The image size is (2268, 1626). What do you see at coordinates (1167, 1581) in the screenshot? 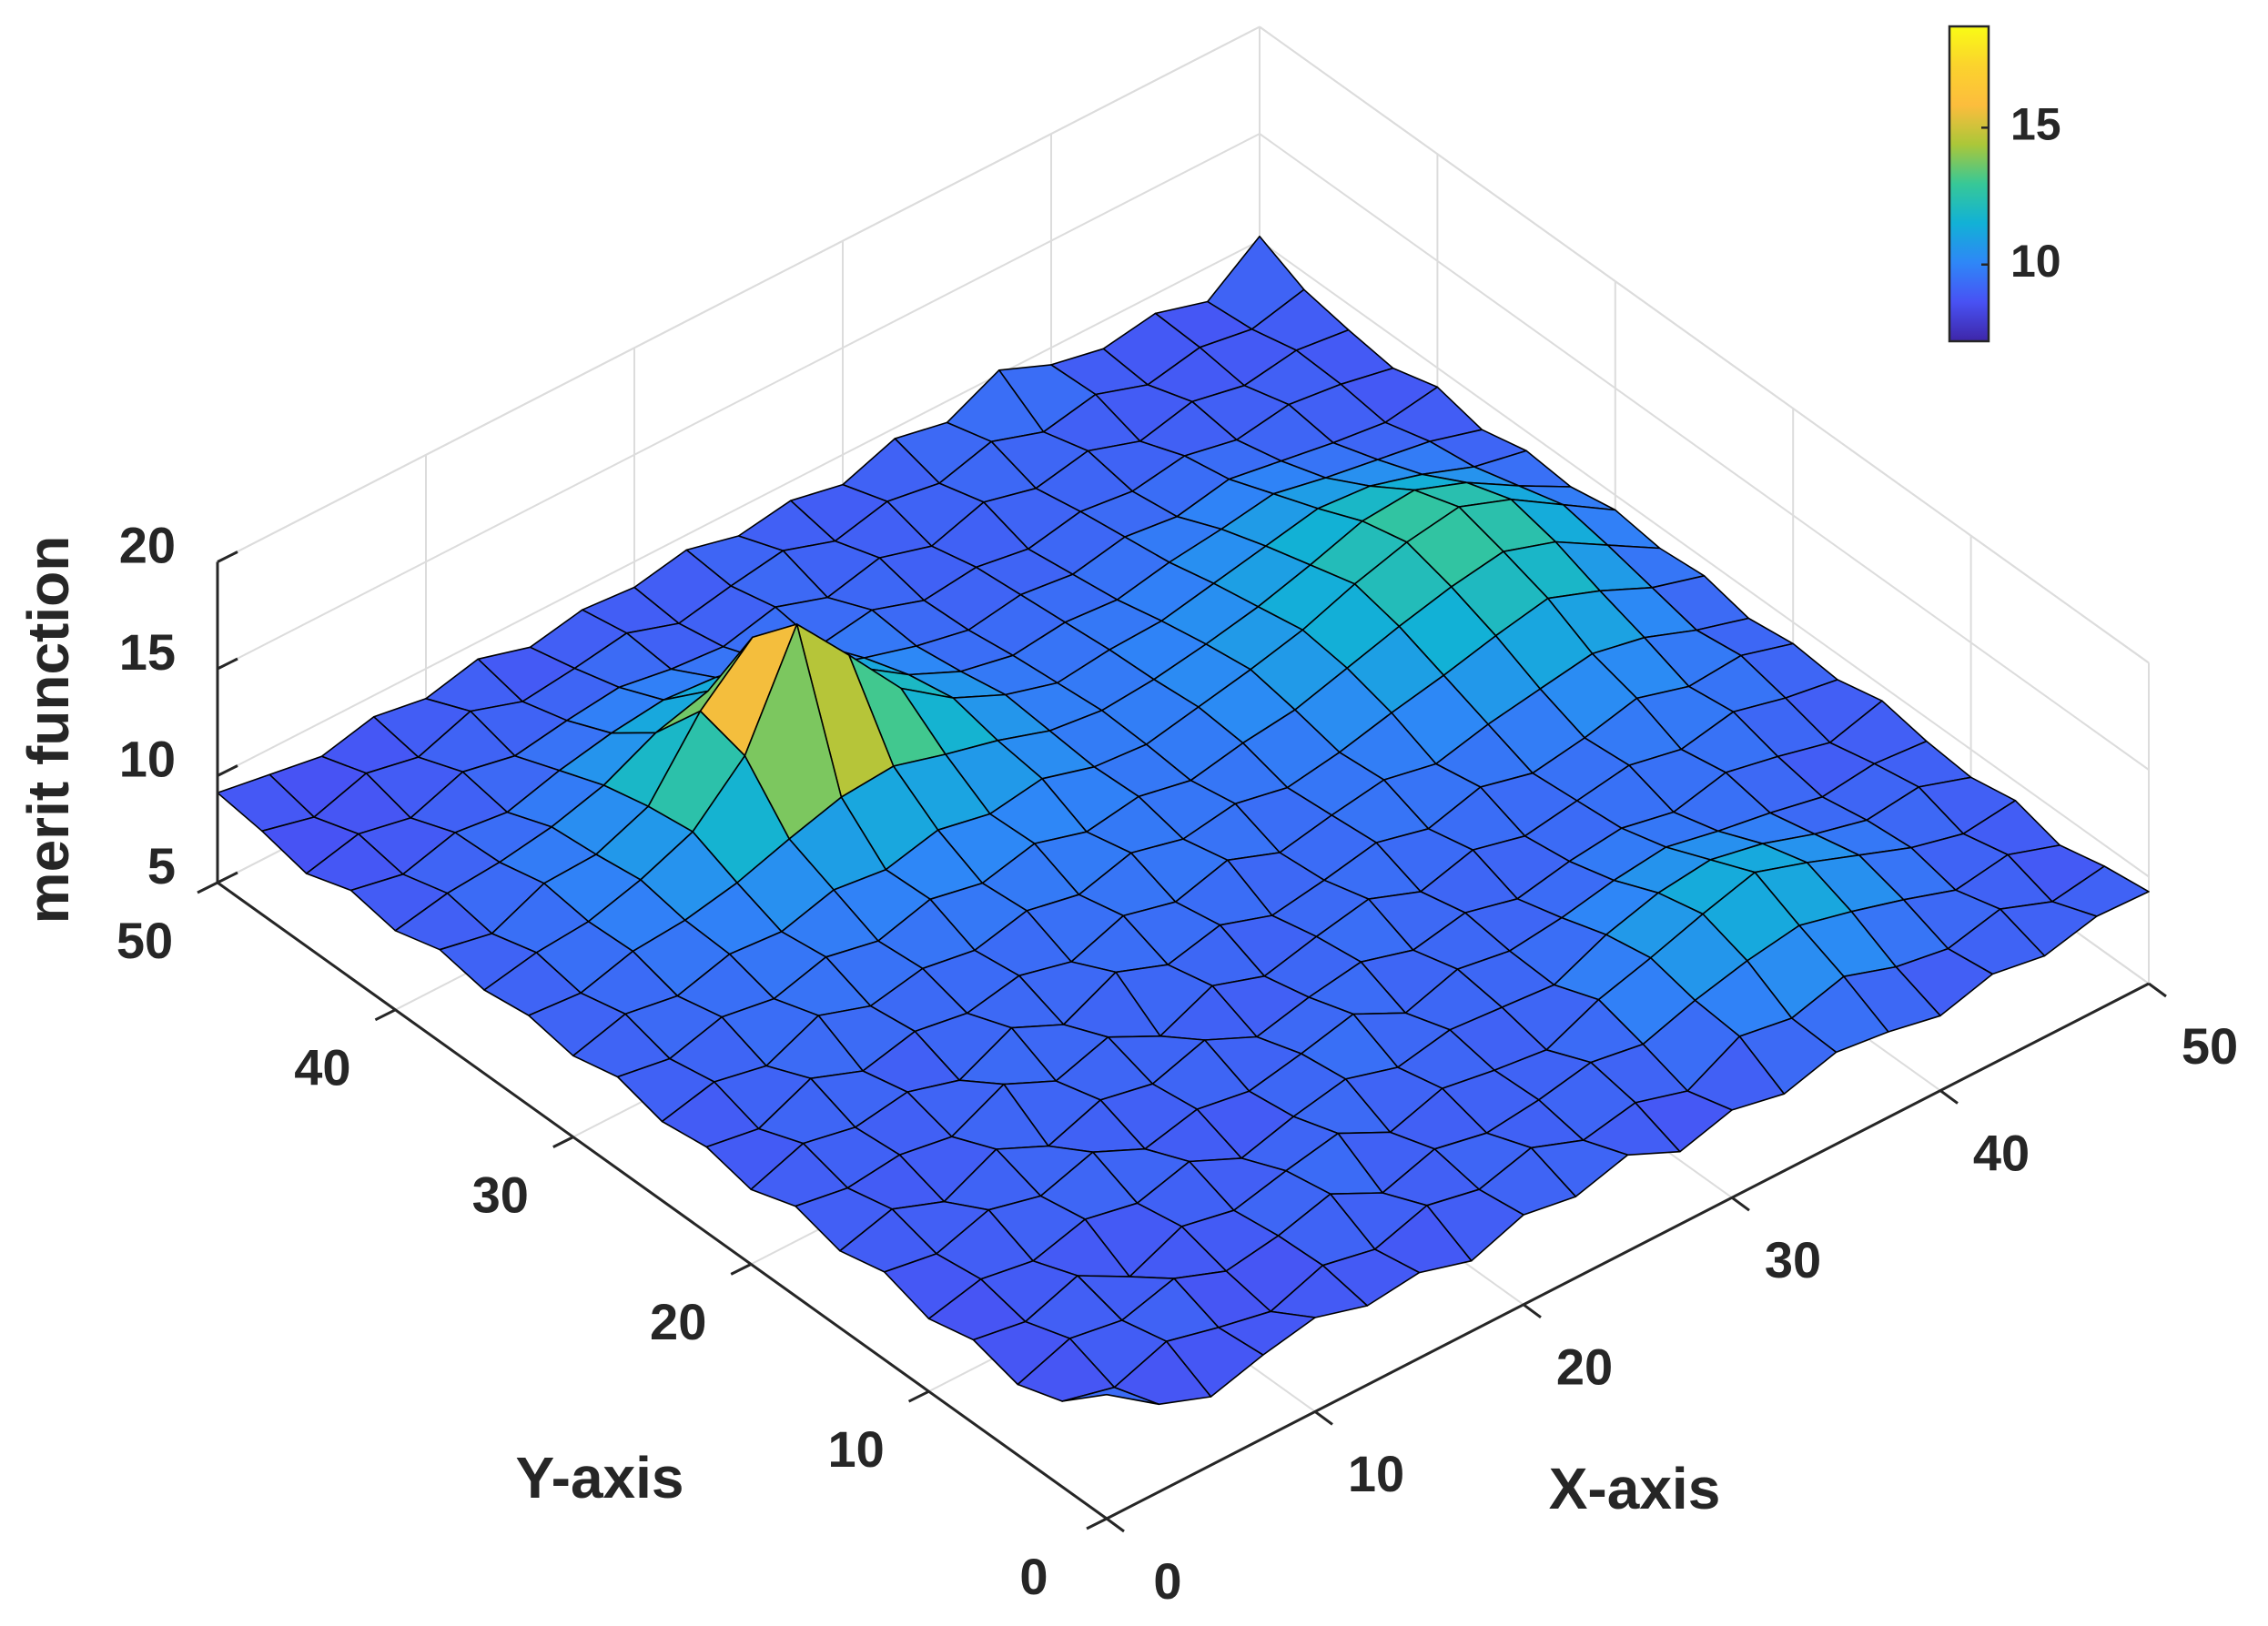
I see `x-tick-label: 0` at bounding box center [1167, 1581].